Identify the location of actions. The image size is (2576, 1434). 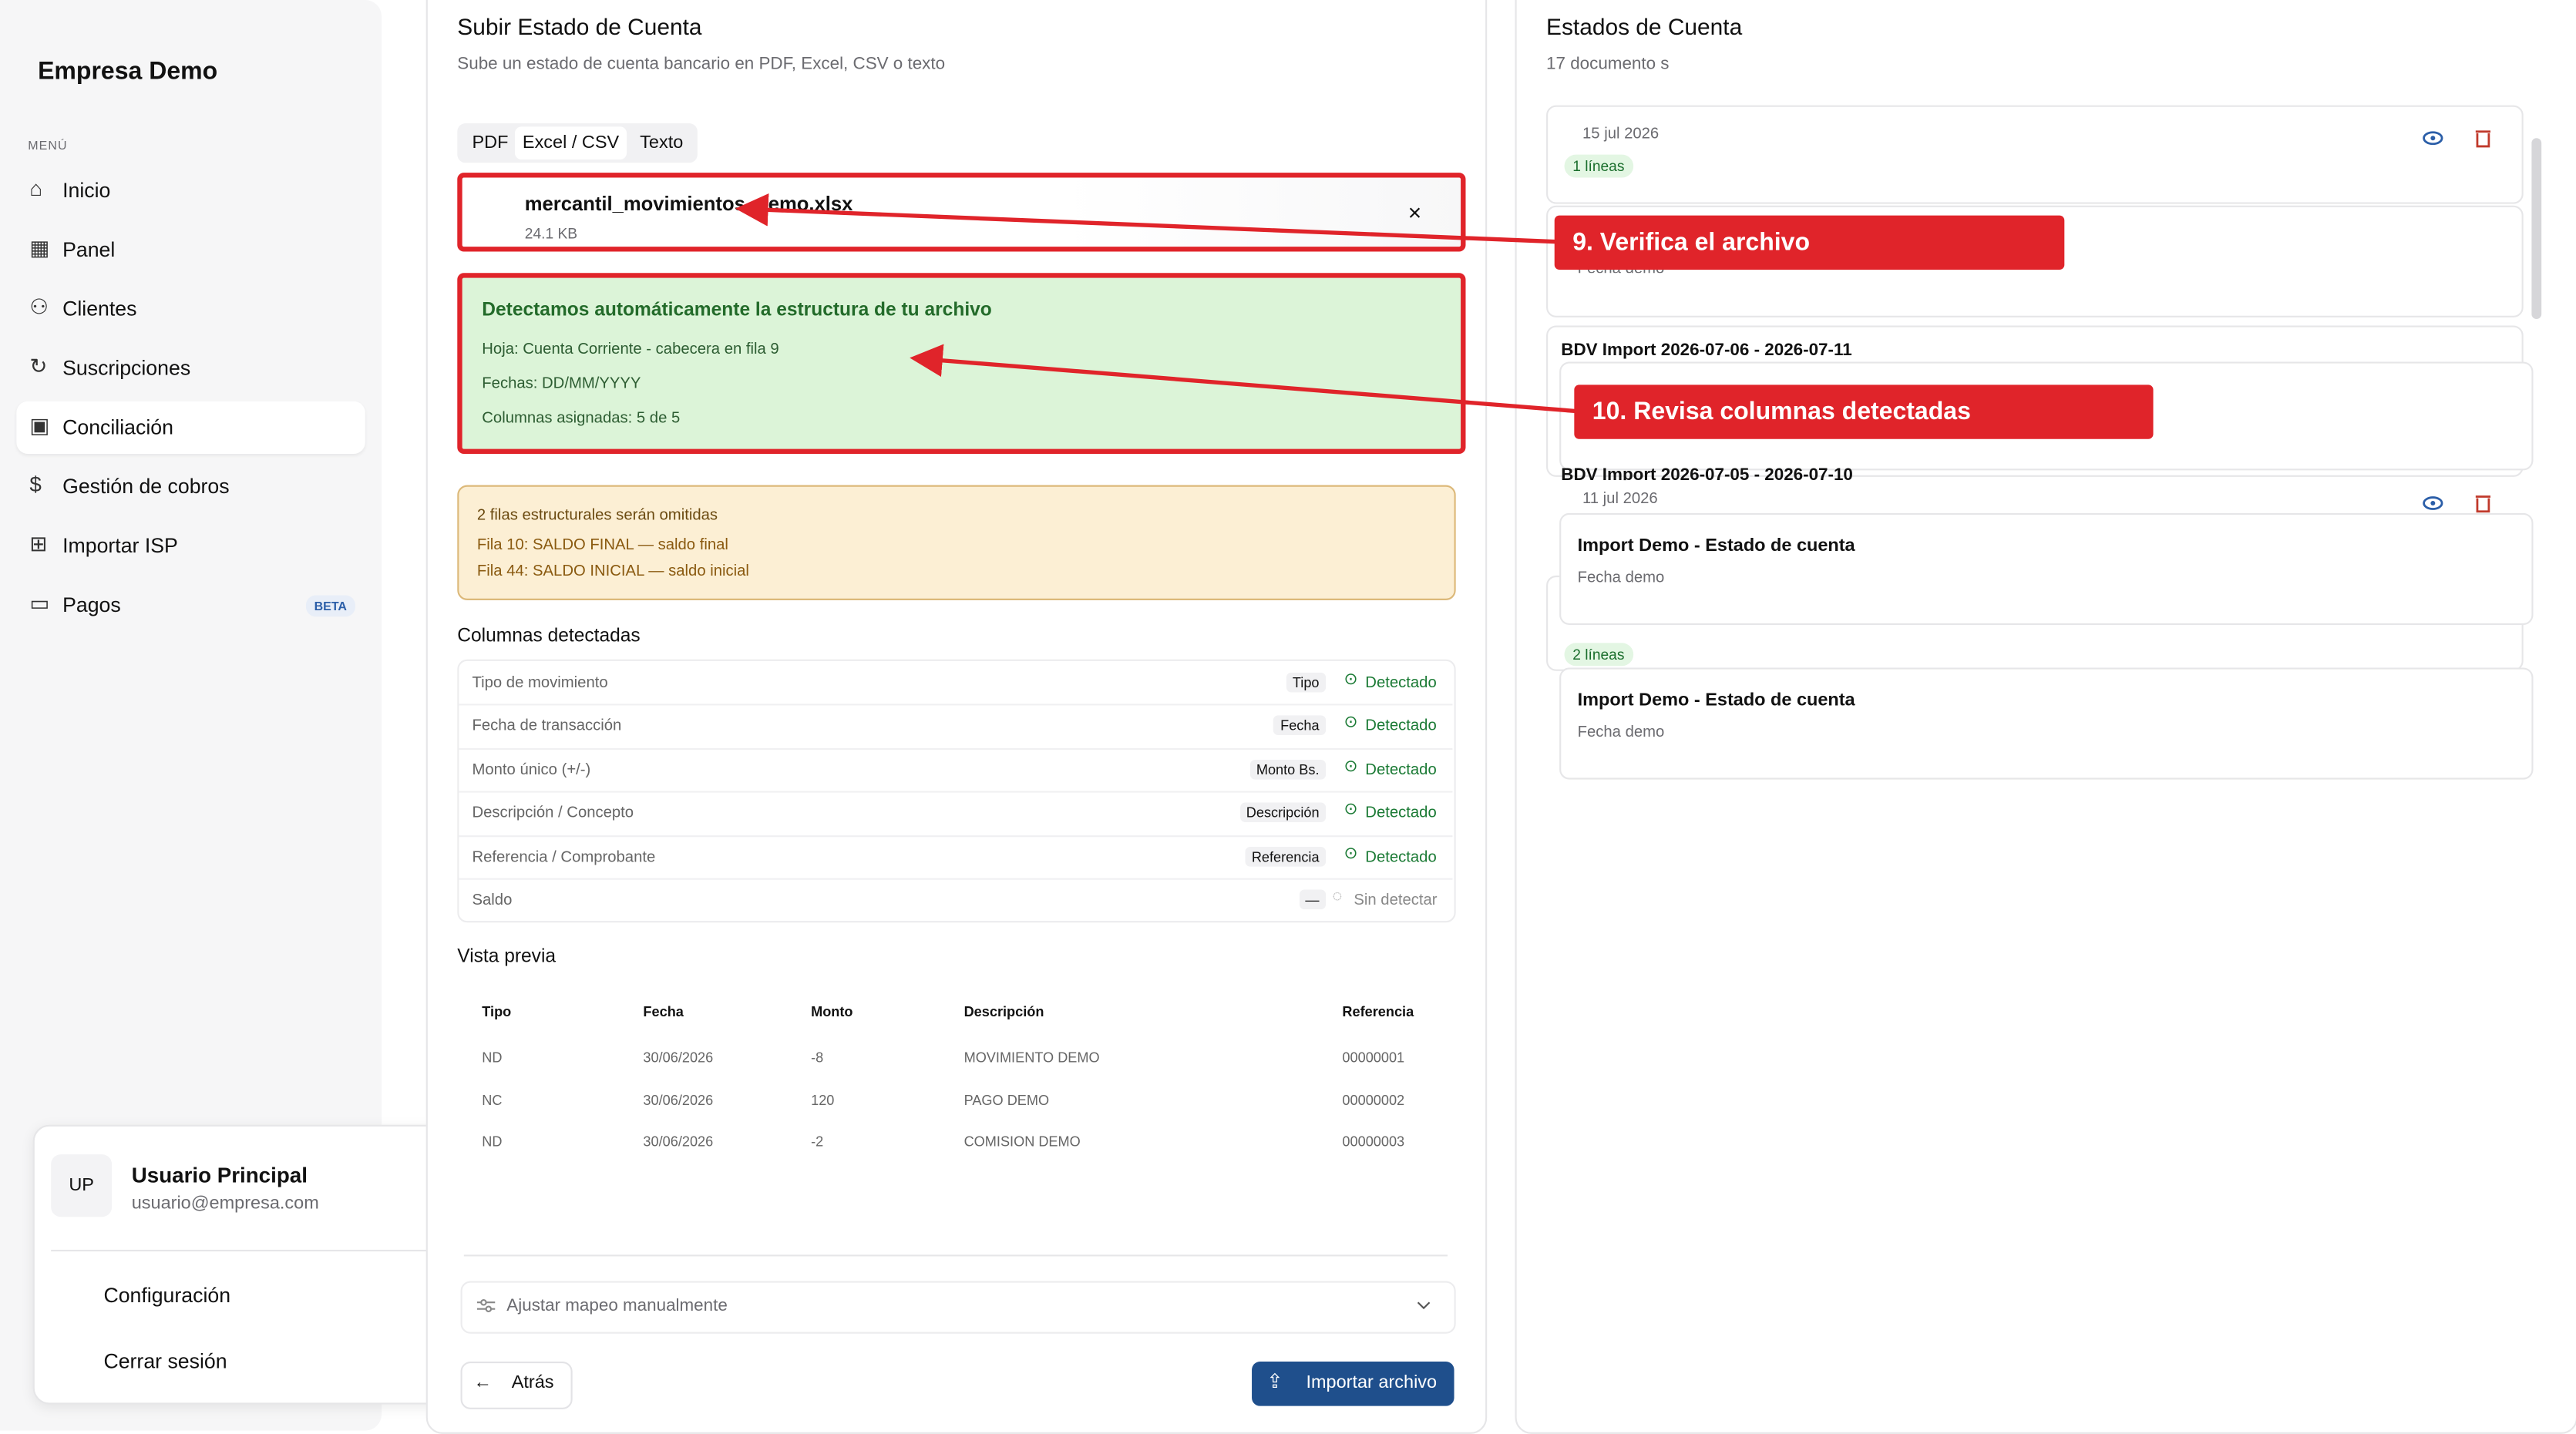
(2457, 321).